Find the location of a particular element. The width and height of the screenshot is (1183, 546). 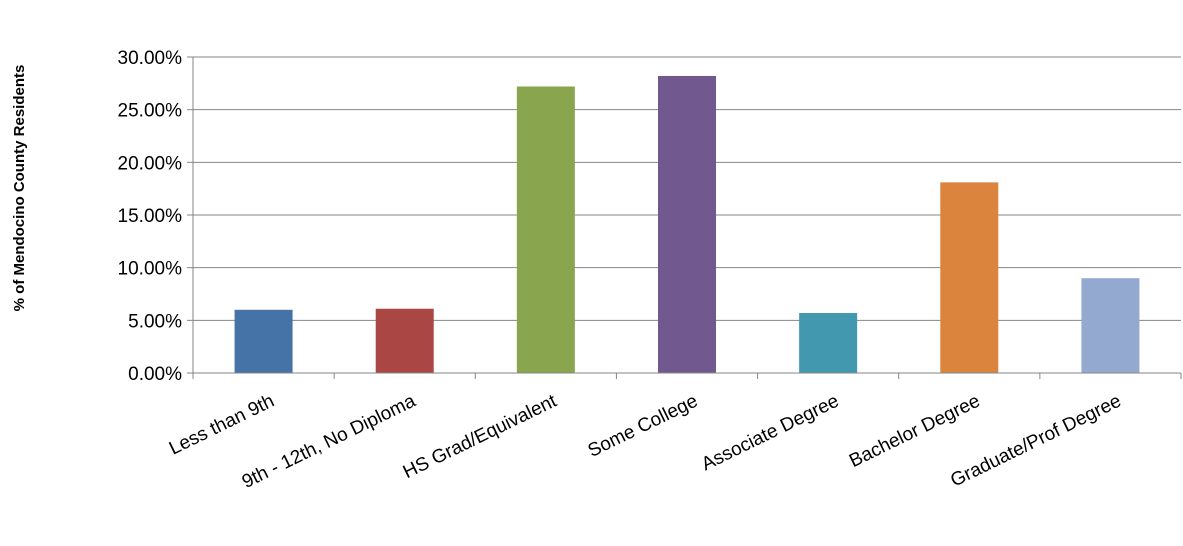

y-tick-label: 30.00% is located at coordinates (150, 58).